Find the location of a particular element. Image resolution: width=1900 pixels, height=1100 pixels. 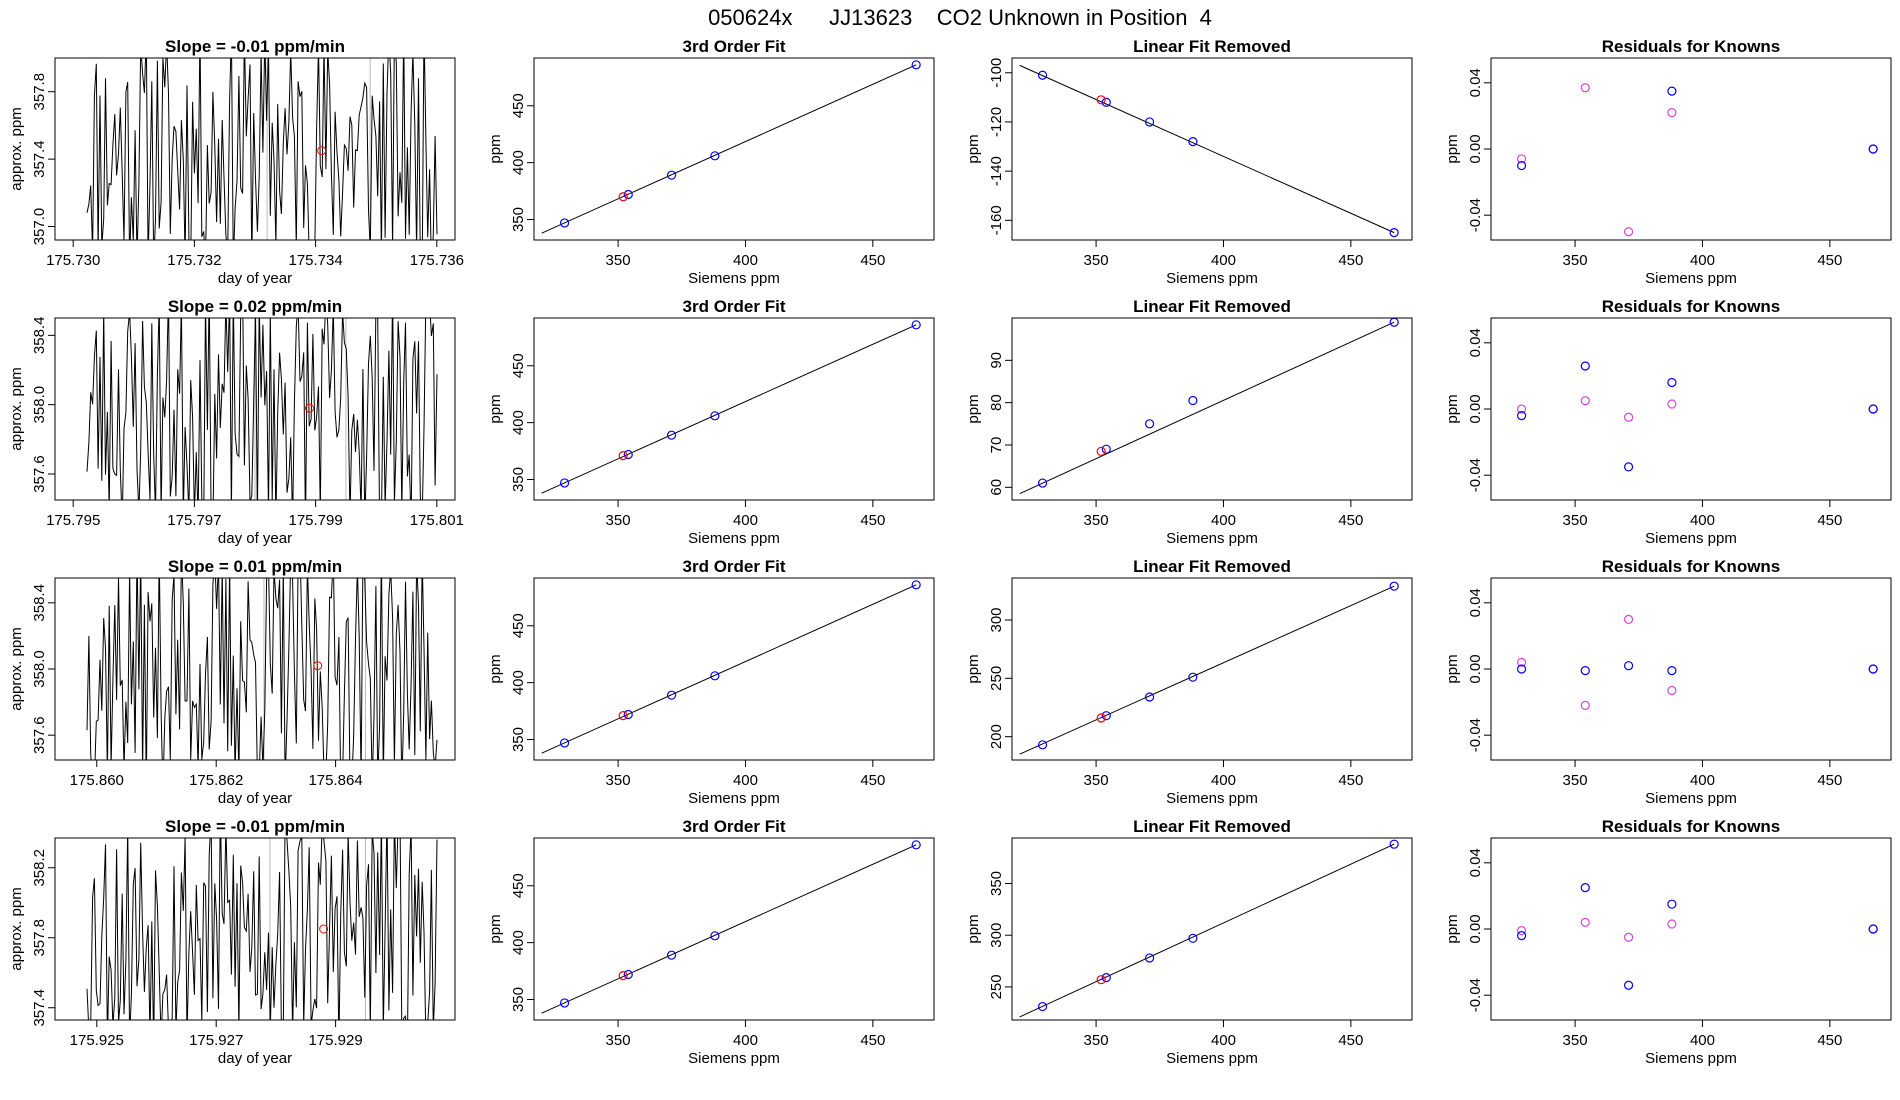

y-tick-label: -160 is located at coordinates (996, 220).